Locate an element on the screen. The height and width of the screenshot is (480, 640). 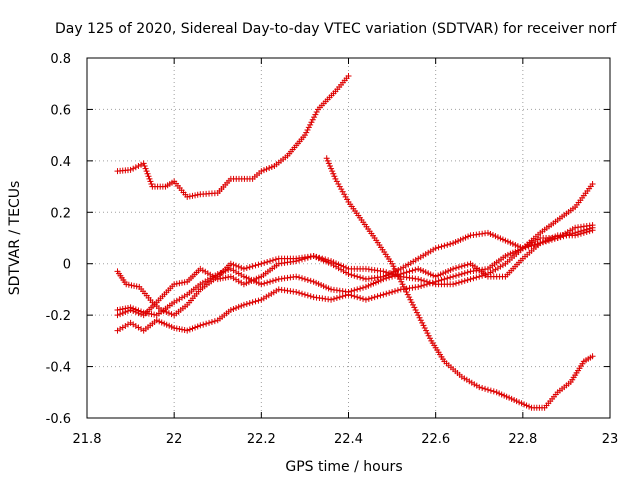
y-tick-label: -0.6 is located at coordinates (58, 419).